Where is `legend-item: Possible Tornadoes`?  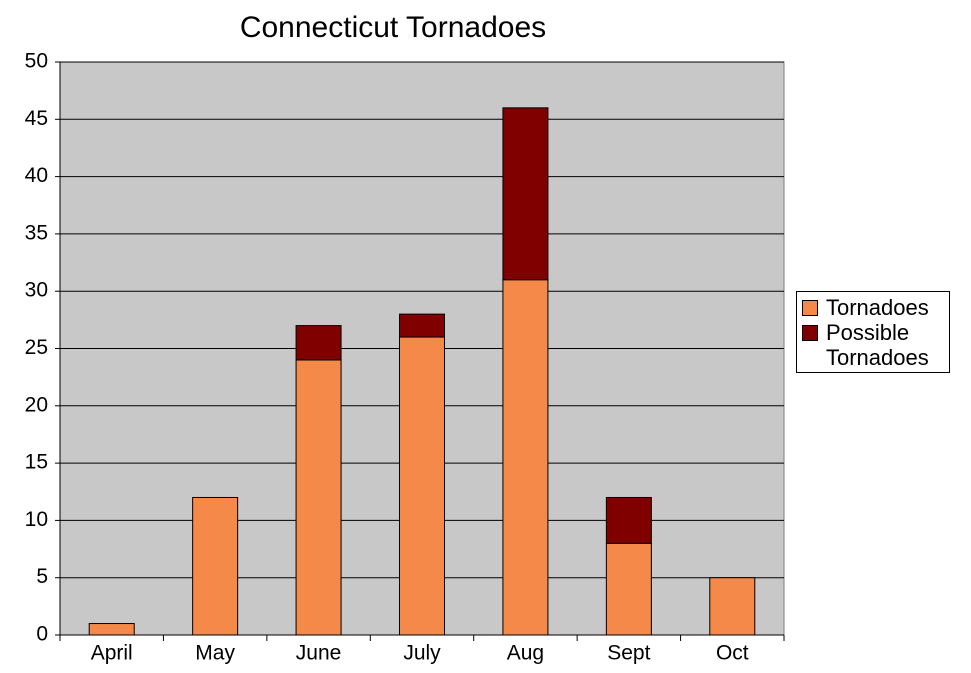
legend-item: Possible Tornadoes is located at coordinates (873, 345).